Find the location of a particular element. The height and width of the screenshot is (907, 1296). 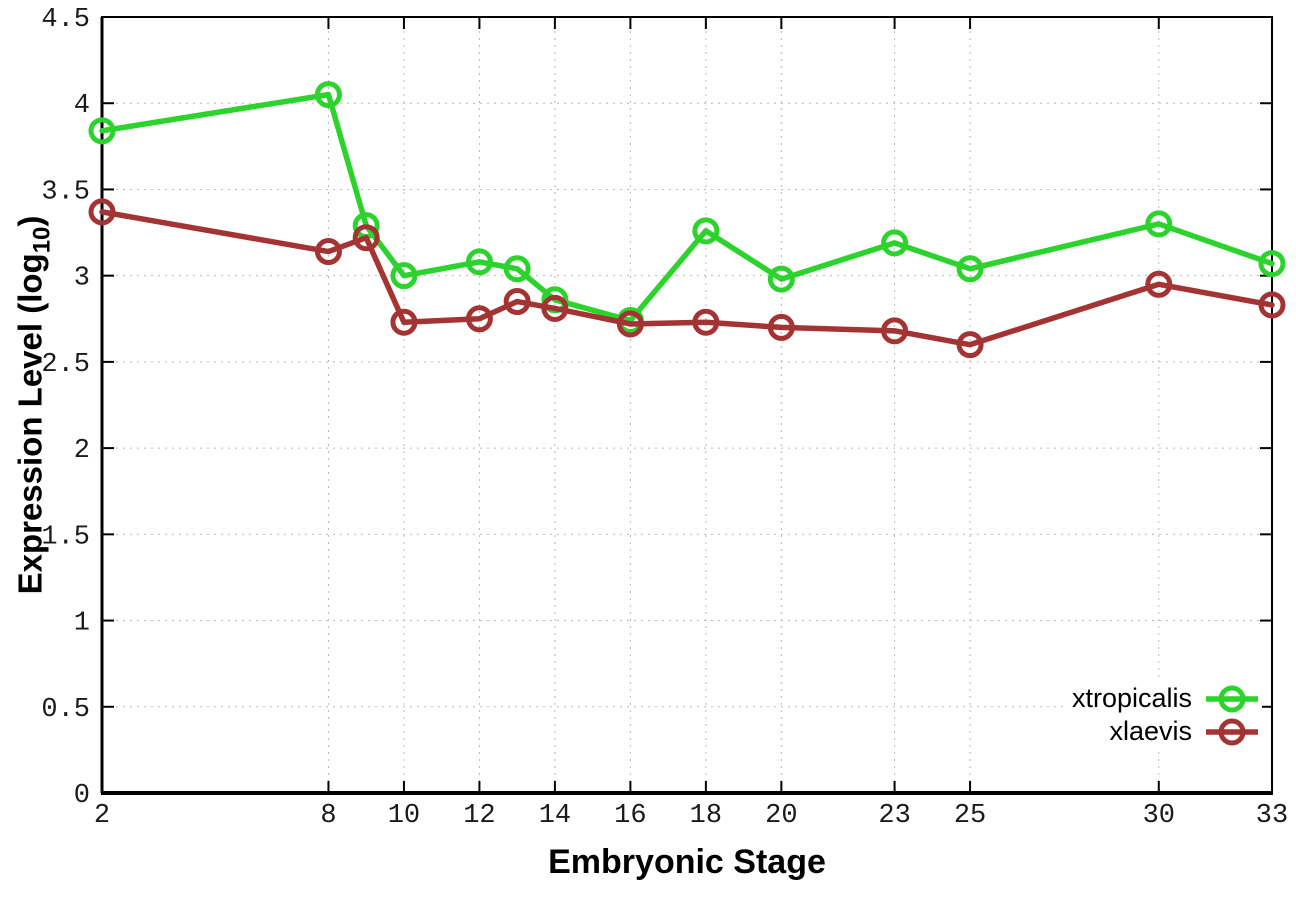

y-tick-label: 4 is located at coordinates (82, 106).